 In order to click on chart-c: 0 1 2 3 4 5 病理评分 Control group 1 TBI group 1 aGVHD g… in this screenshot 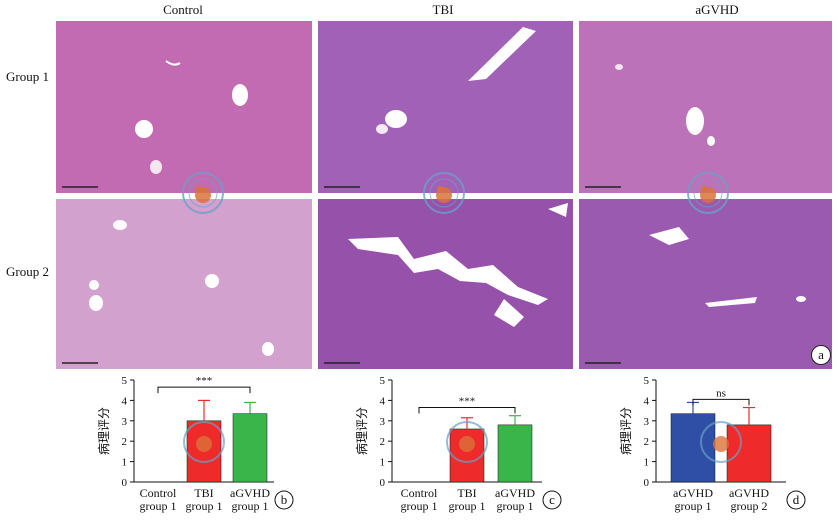, I will do `click(455, 449)`.